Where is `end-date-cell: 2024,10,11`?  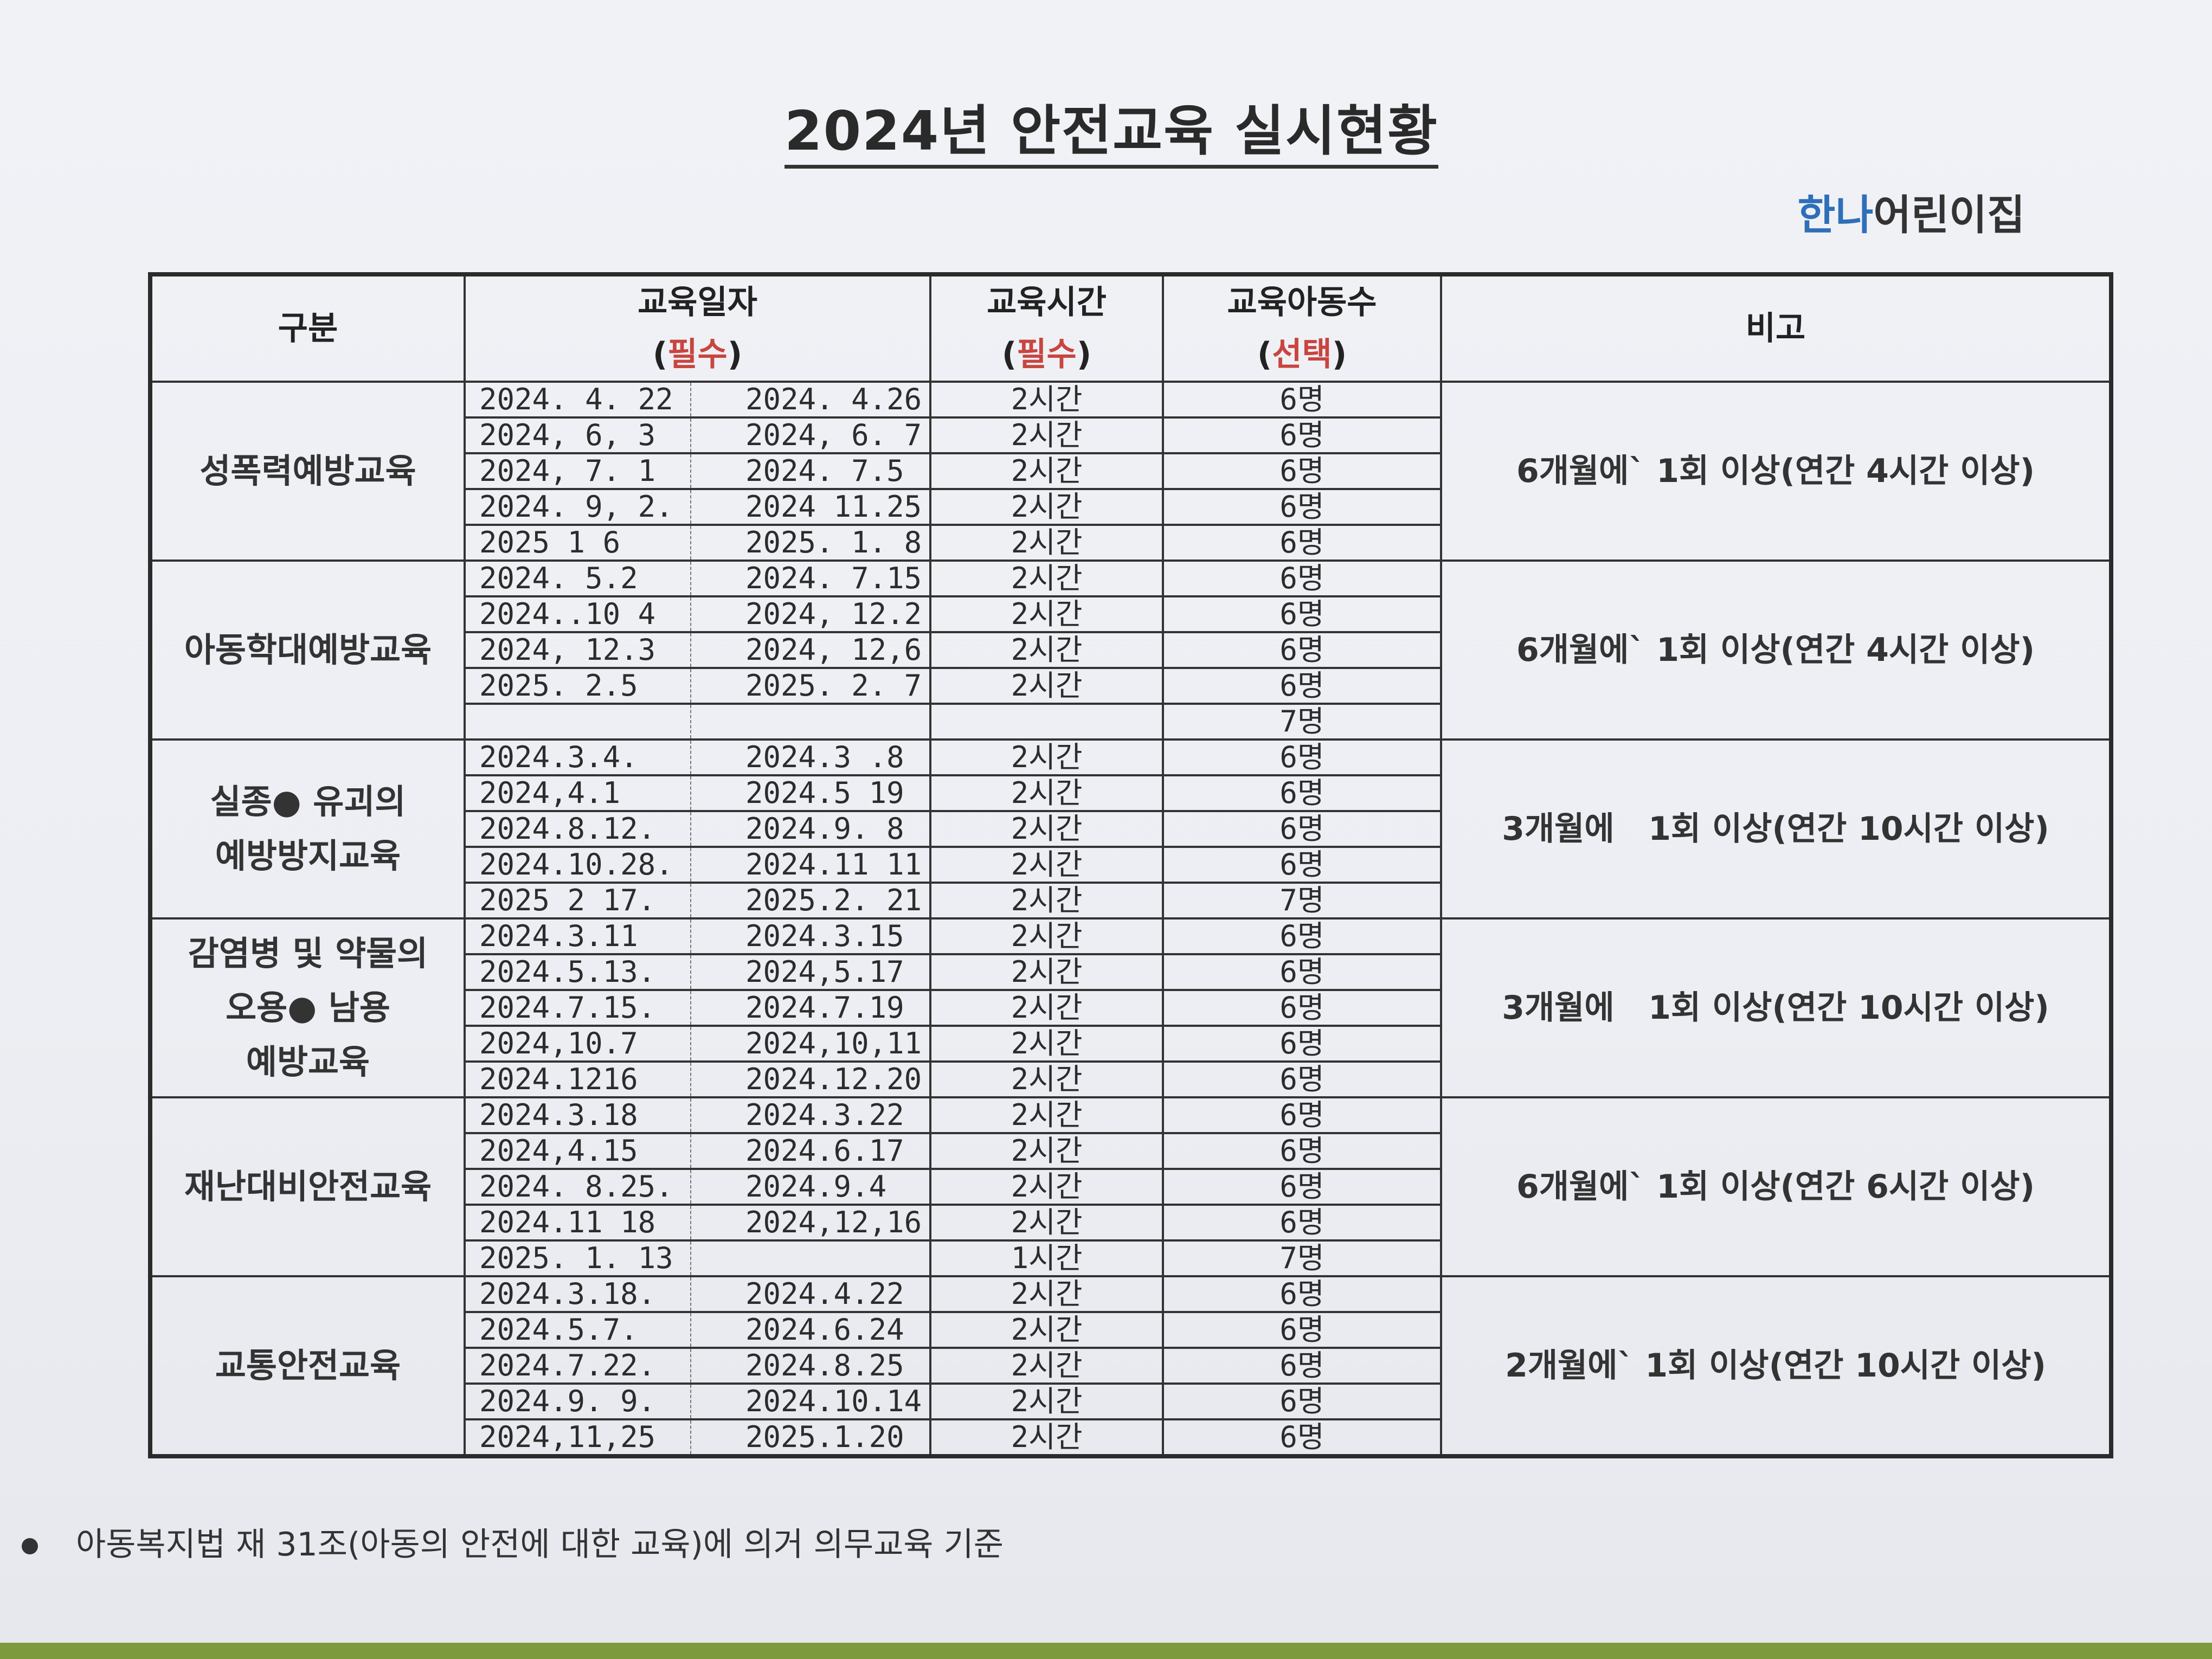 end-date-cell: 2024,10,11 is located at coordinates (810, 1044).